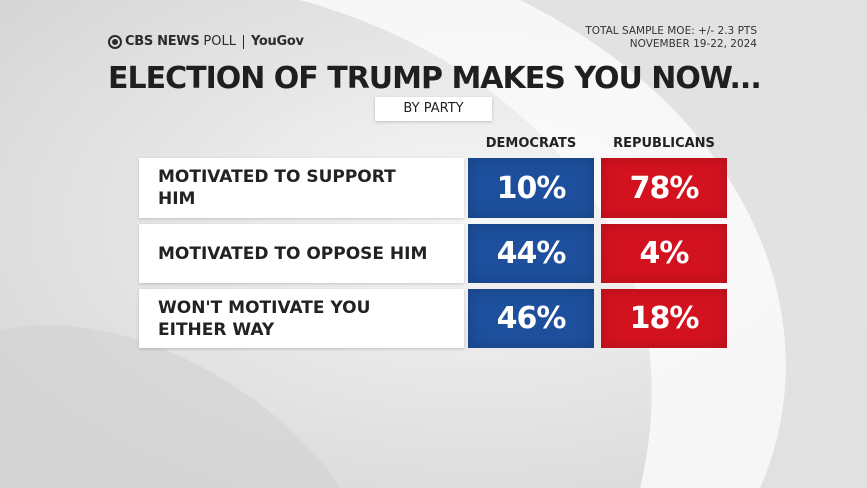 Image resolution: width=867 pixels, height=488 pixels. I want to click on row-label-neither: WON'T MOTIVATE YOU EITHER WAY, so click(301, 318).